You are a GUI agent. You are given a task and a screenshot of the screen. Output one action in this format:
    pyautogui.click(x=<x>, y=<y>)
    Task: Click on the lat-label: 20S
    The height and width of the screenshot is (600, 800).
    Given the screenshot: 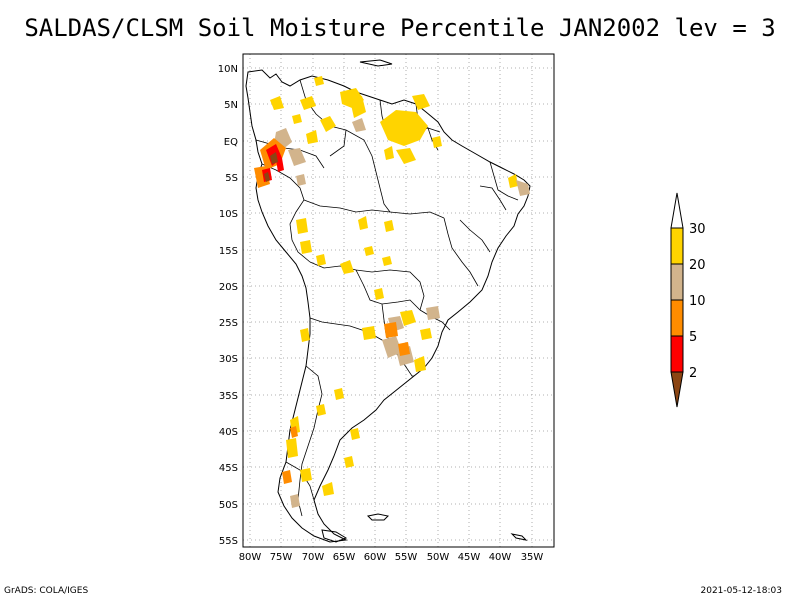 What is the action you would take?
    pyautogui.click(x=228, y=287)
    